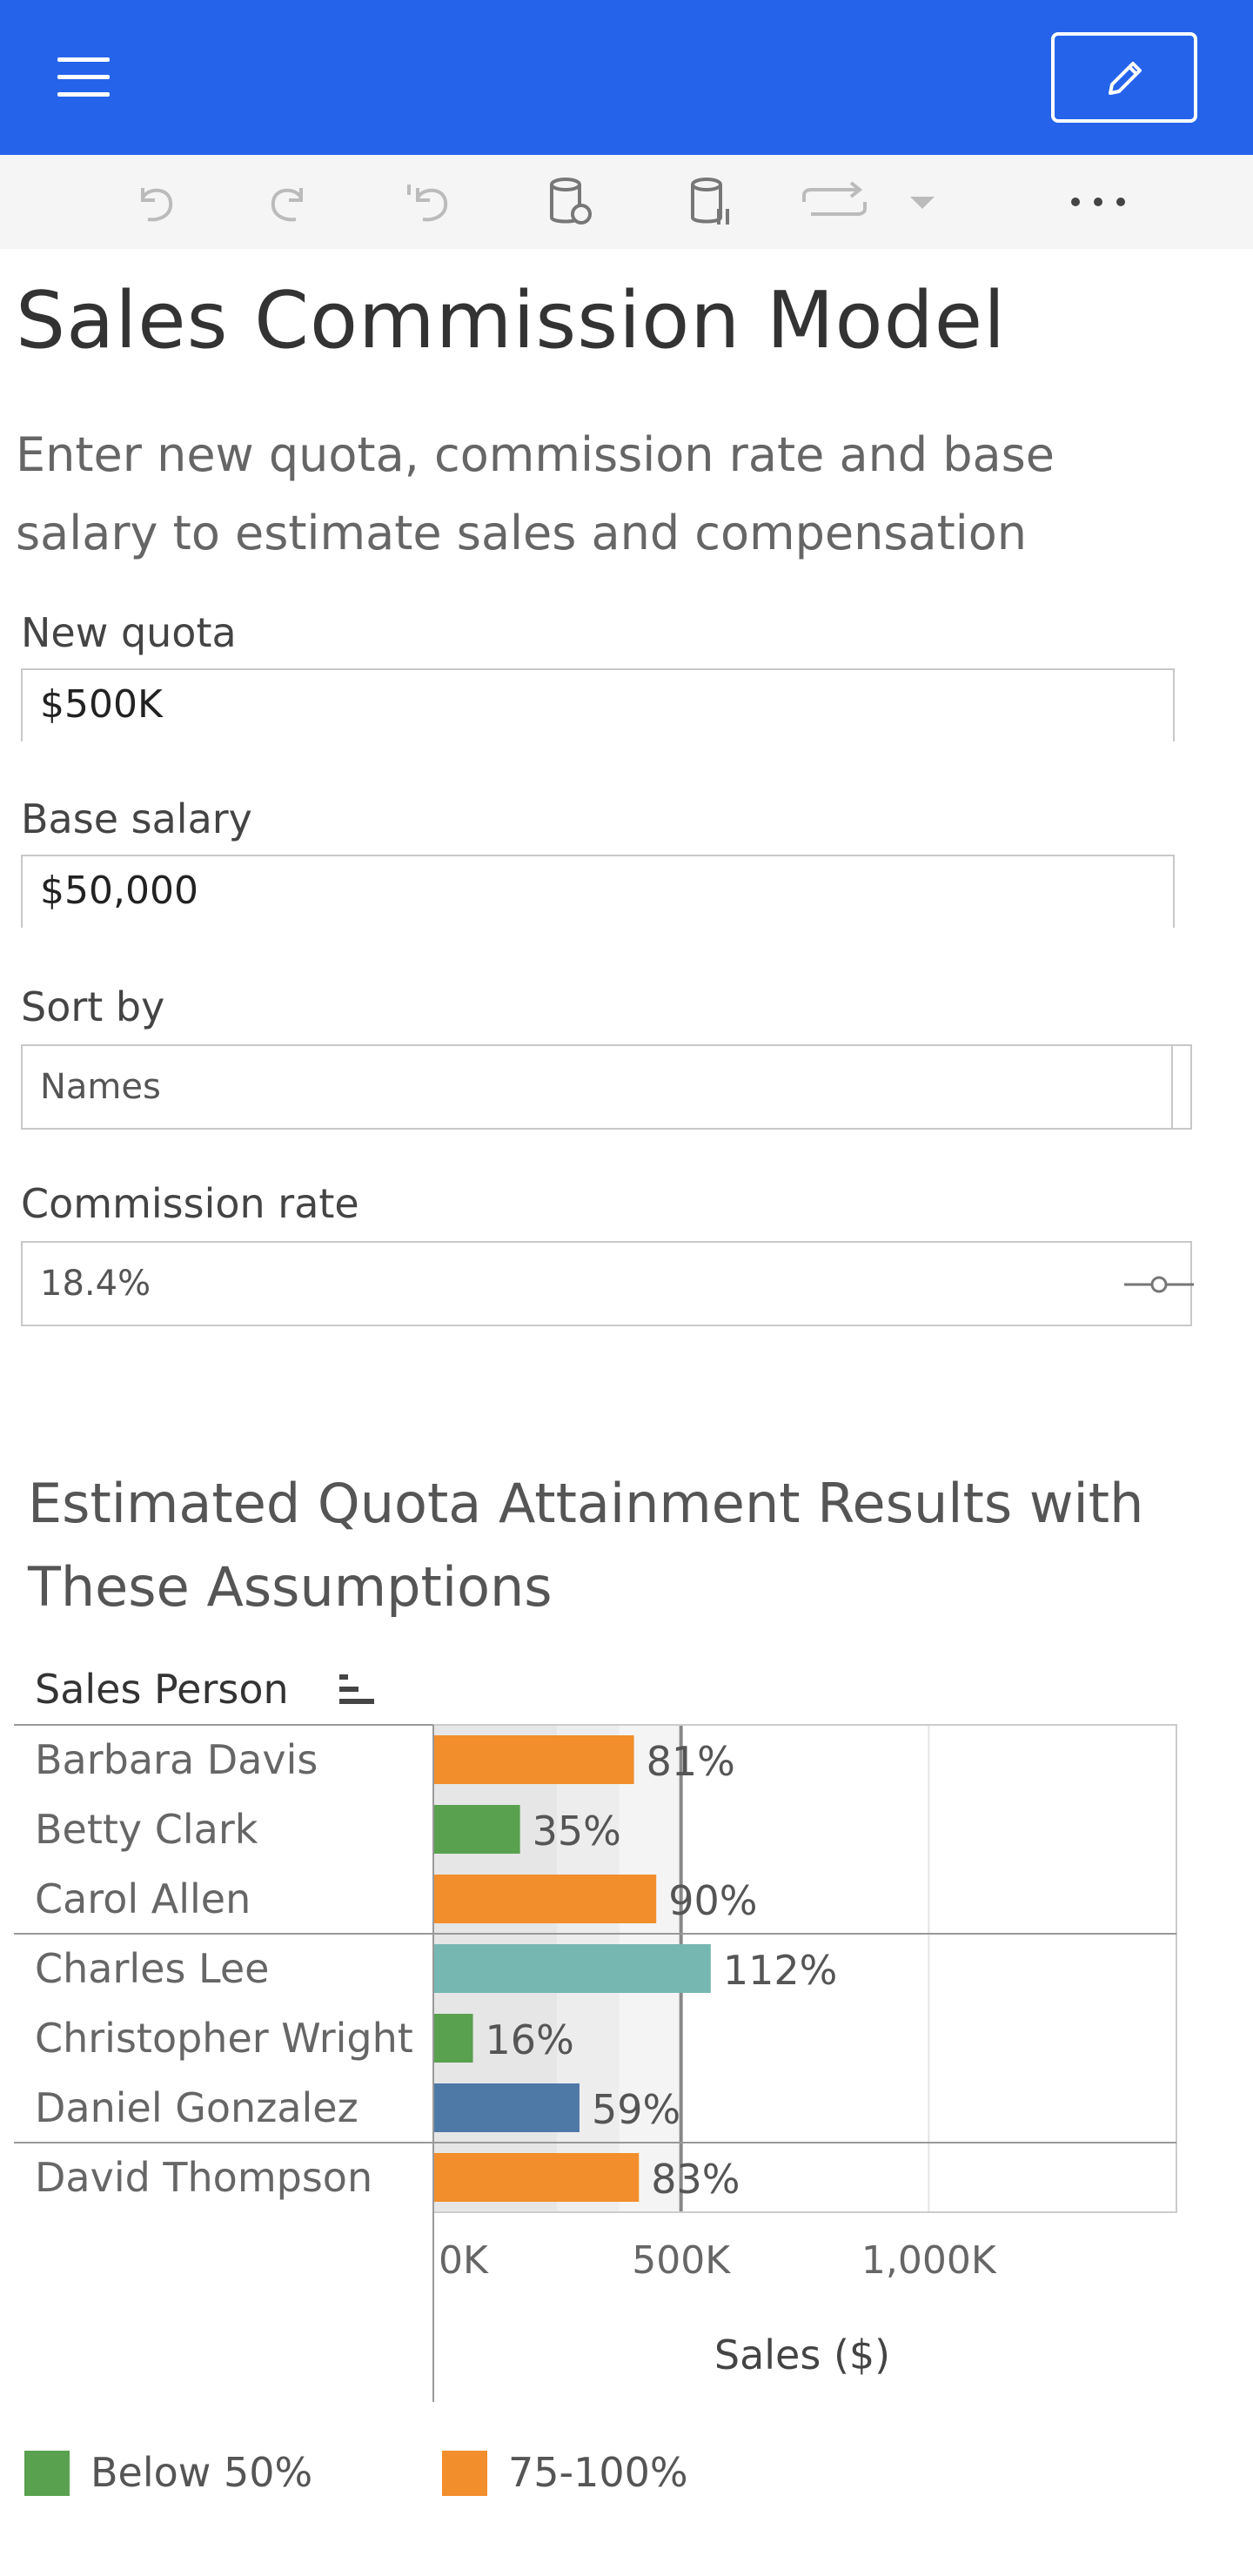  I want to click on data-label: 83%, so click(695, 2179).